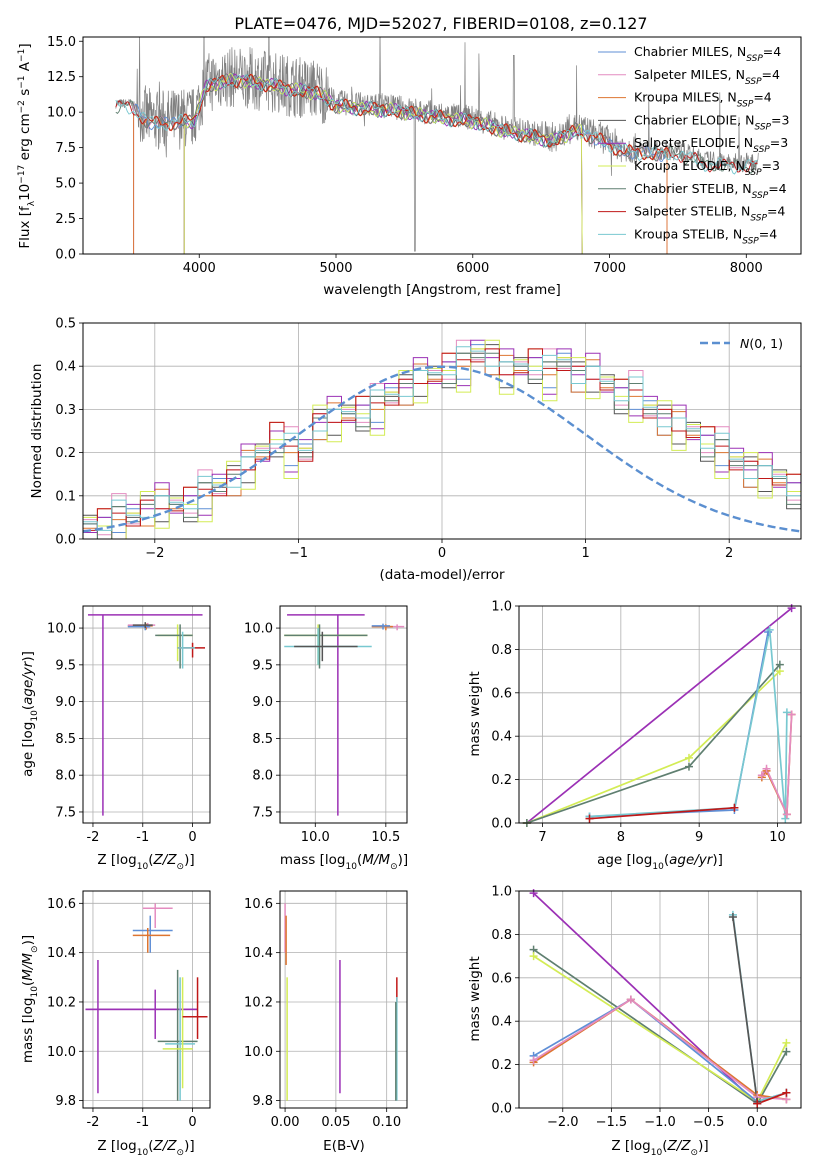  What do you see at coordinates (612, 1122) in the screenshot?
I see `x-tick-label: −1.5` at bounding box center [612, 1122].